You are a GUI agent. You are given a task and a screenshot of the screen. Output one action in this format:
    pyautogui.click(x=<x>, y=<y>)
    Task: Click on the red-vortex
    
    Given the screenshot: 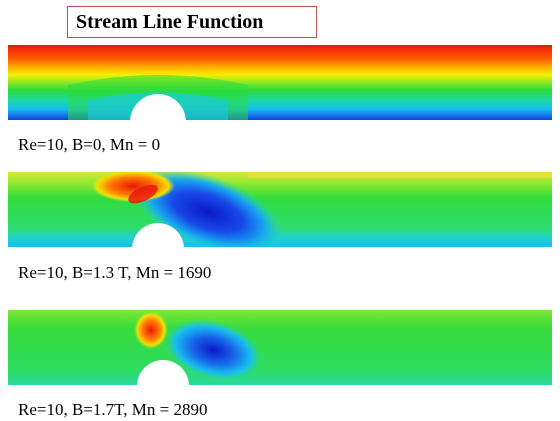 What is the action you would take?
    pyautogui.click(x=151, y=330)
    